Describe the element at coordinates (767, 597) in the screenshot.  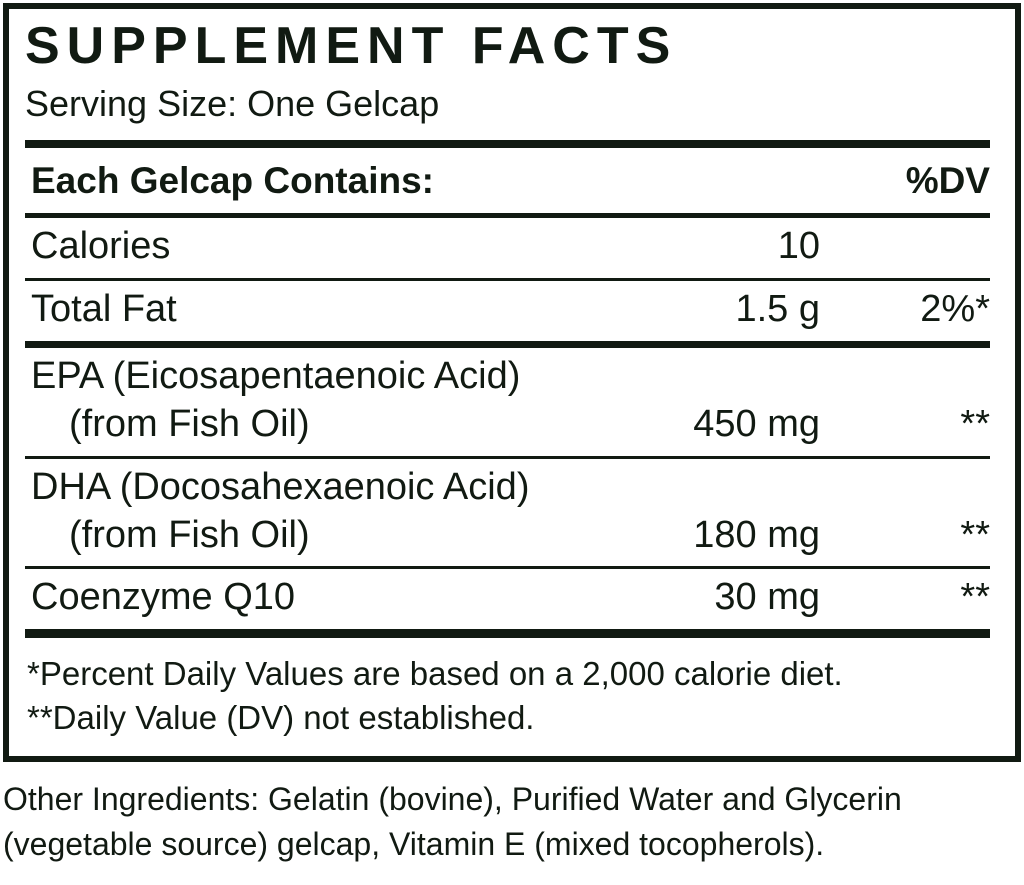
I see `nutrient-amount: 30 mg` at that location.